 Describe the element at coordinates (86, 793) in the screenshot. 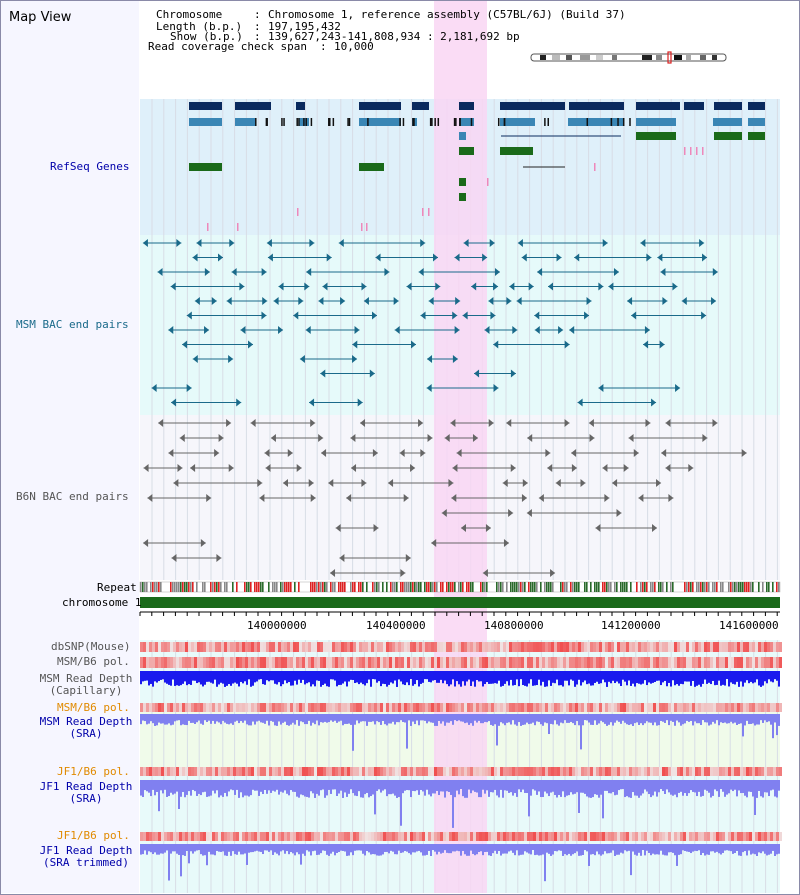

I see `track-label-jf1-depth-sra: JF1 Read Depth (SRA)` at that location.